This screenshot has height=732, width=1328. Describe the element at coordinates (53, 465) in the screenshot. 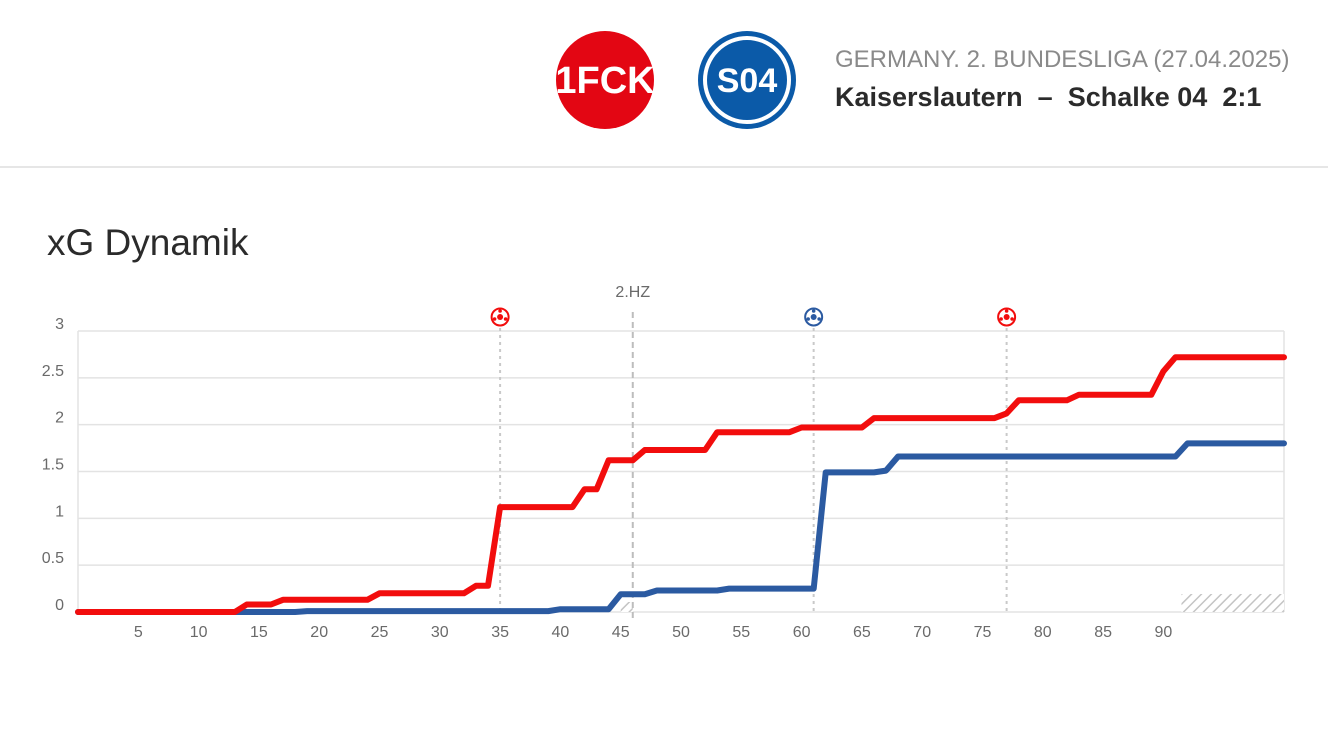

I see `y-tick-label: 1.5` at that location.